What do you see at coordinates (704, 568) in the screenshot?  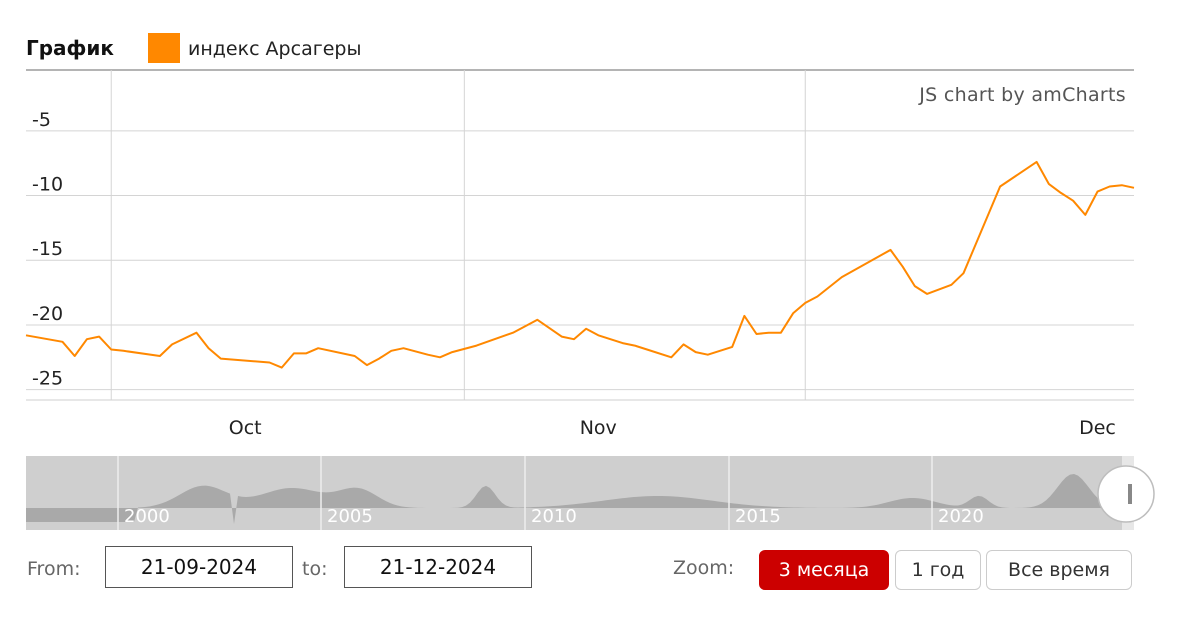 I see `zoom-label: Zoom:` at bounding box center [704, 568].